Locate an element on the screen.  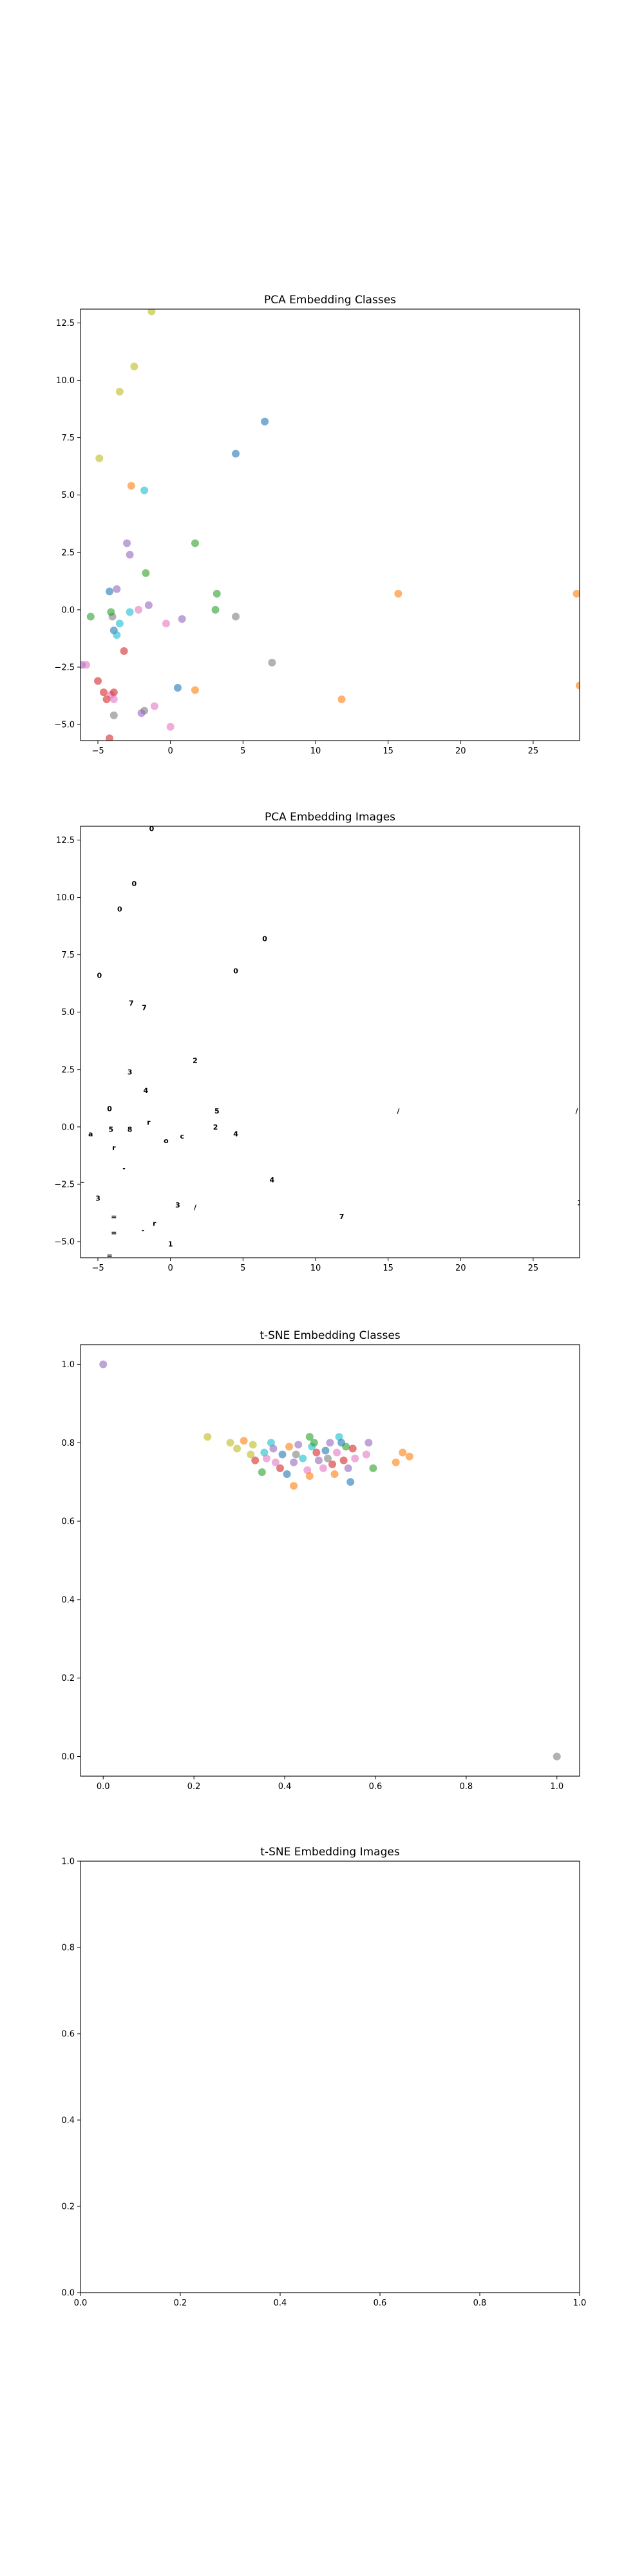
x-tick-label: 20 is located at coordinates (461, 1268).